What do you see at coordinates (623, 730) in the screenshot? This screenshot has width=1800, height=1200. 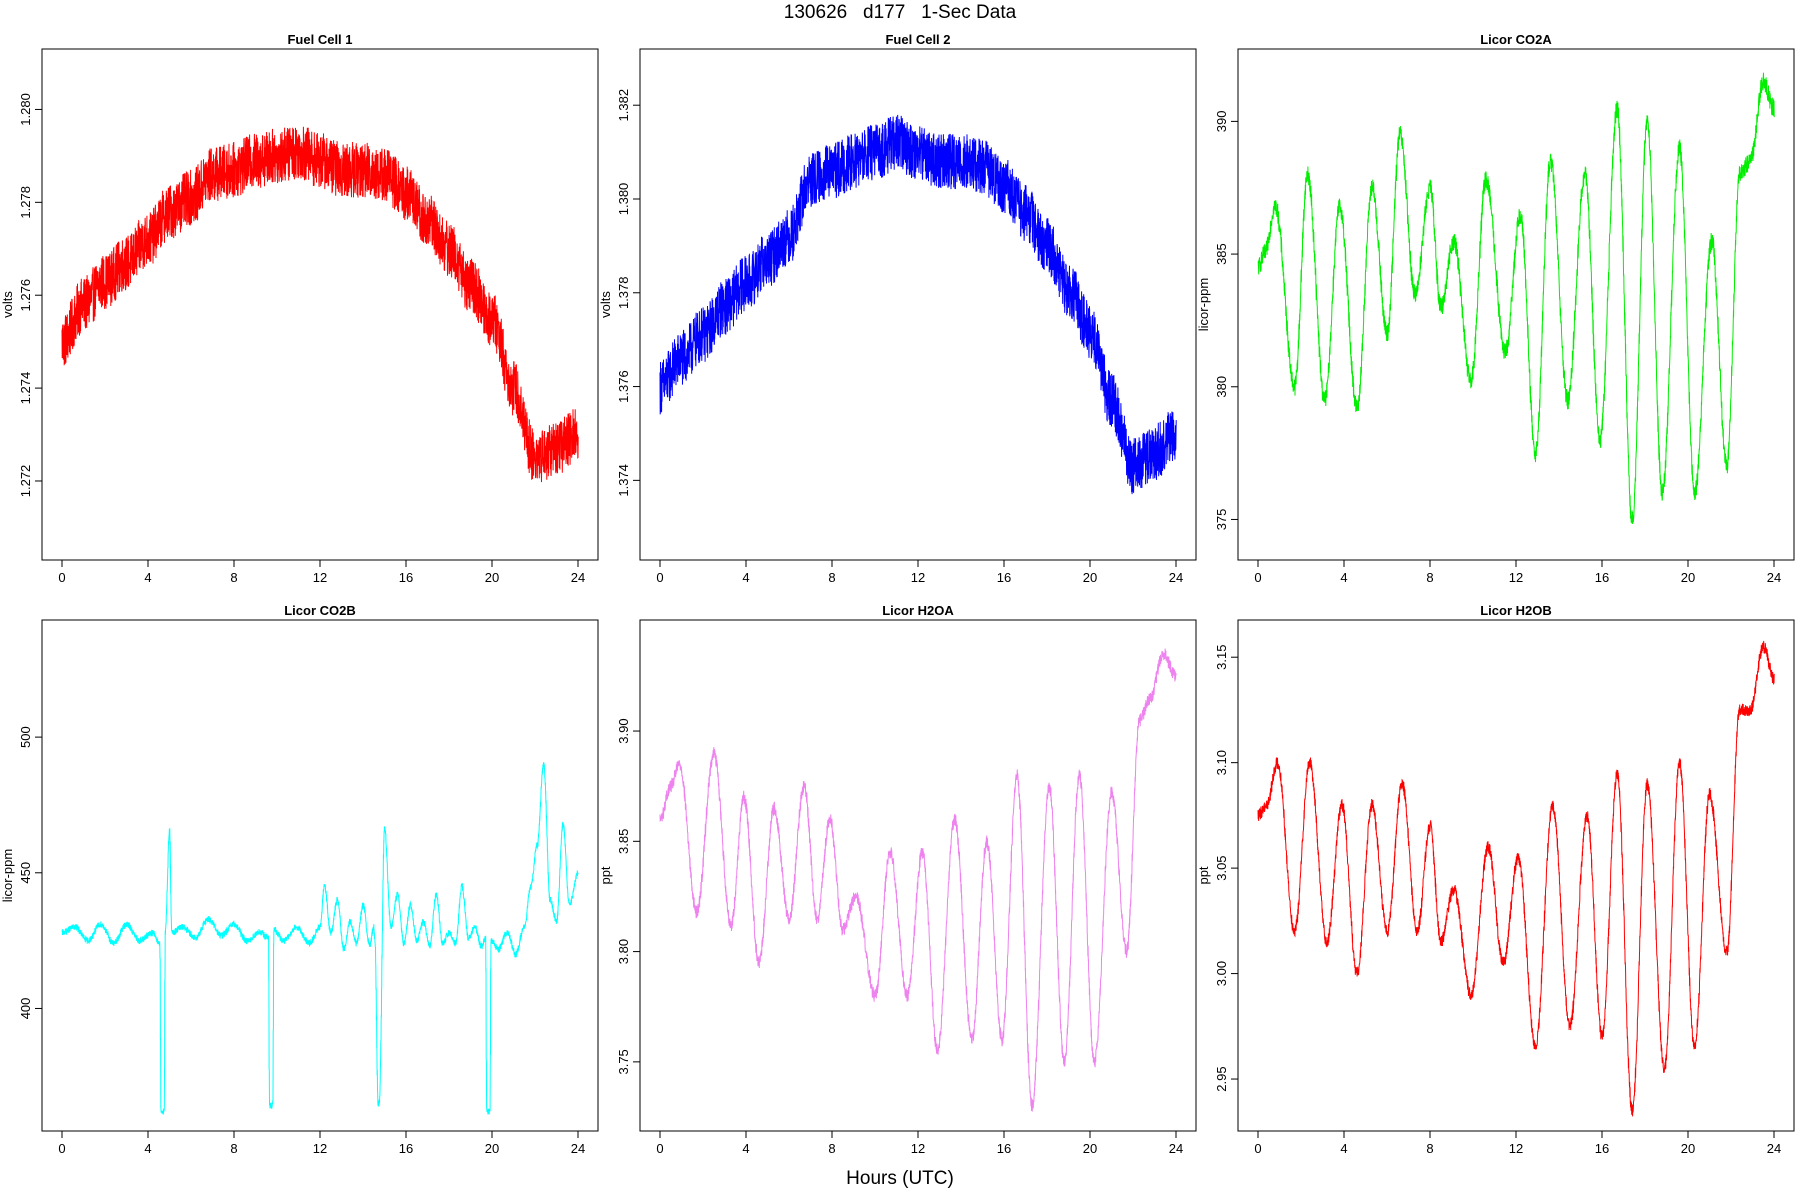 I see `y-tick-label: 3.90` at bounding box center [623, 730].